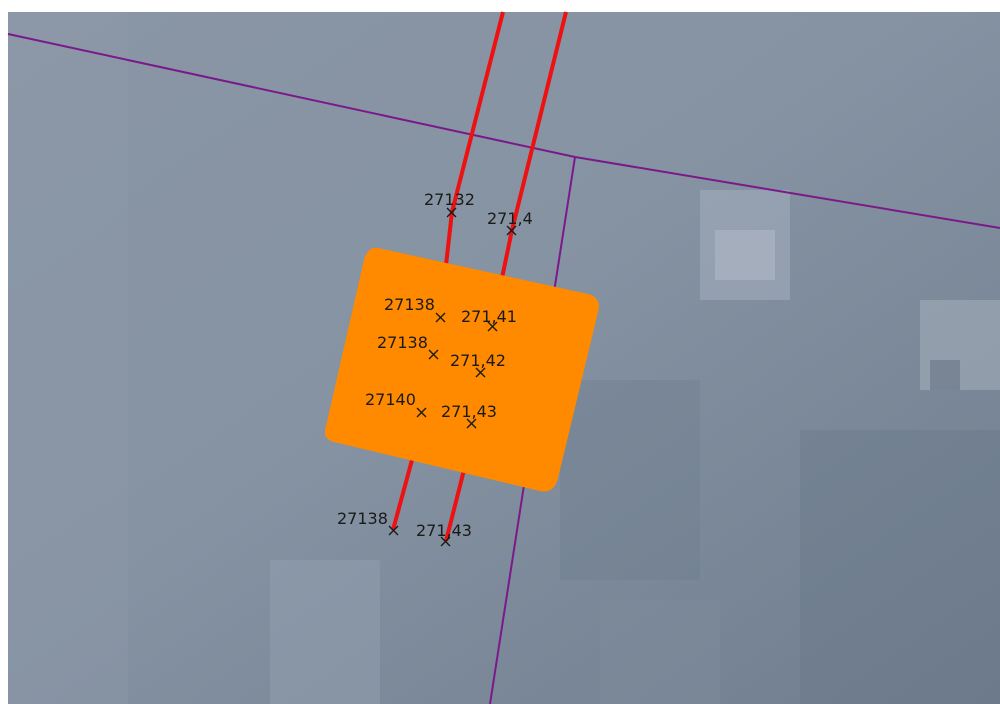 The height and width of the screenshot is (704, 1000). I want to click on point-label: 271,42, so click(478, 360).